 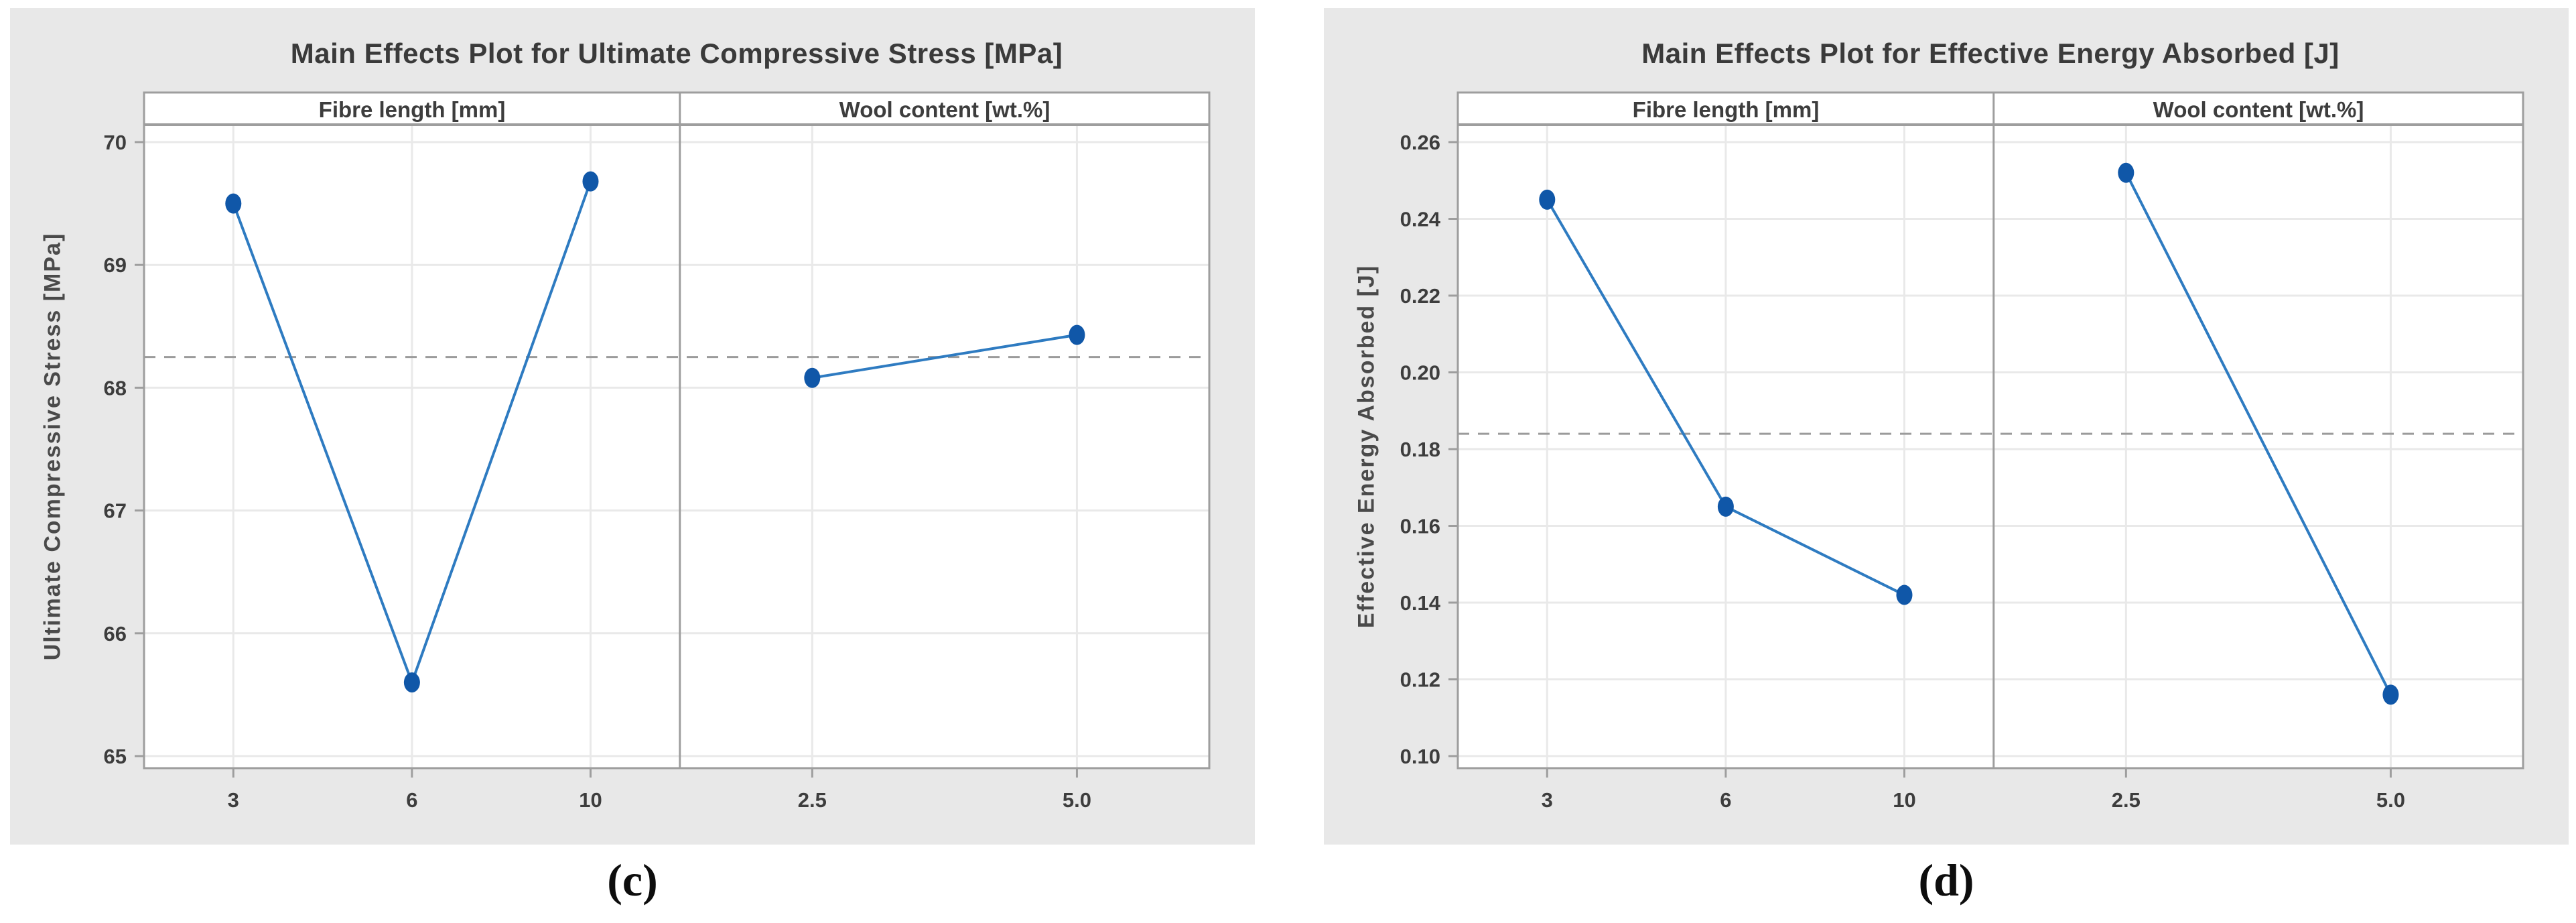 What do you see at coordinates (116, 511) in the screenshot?
I see `y-tick-label: 67` at bounding box center [116, 511].